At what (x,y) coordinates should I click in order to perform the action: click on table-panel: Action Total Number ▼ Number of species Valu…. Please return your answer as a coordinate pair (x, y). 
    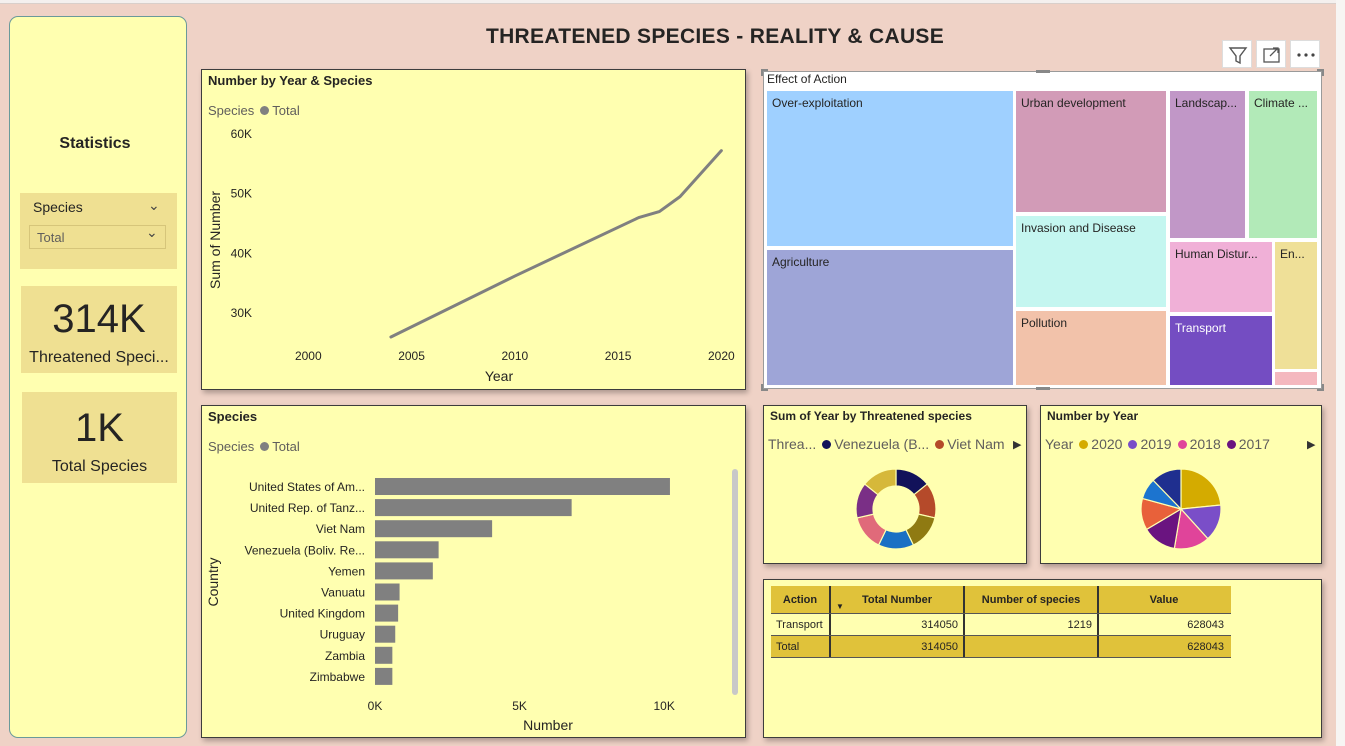
    Looking at the image, I should click on (1042, 658).